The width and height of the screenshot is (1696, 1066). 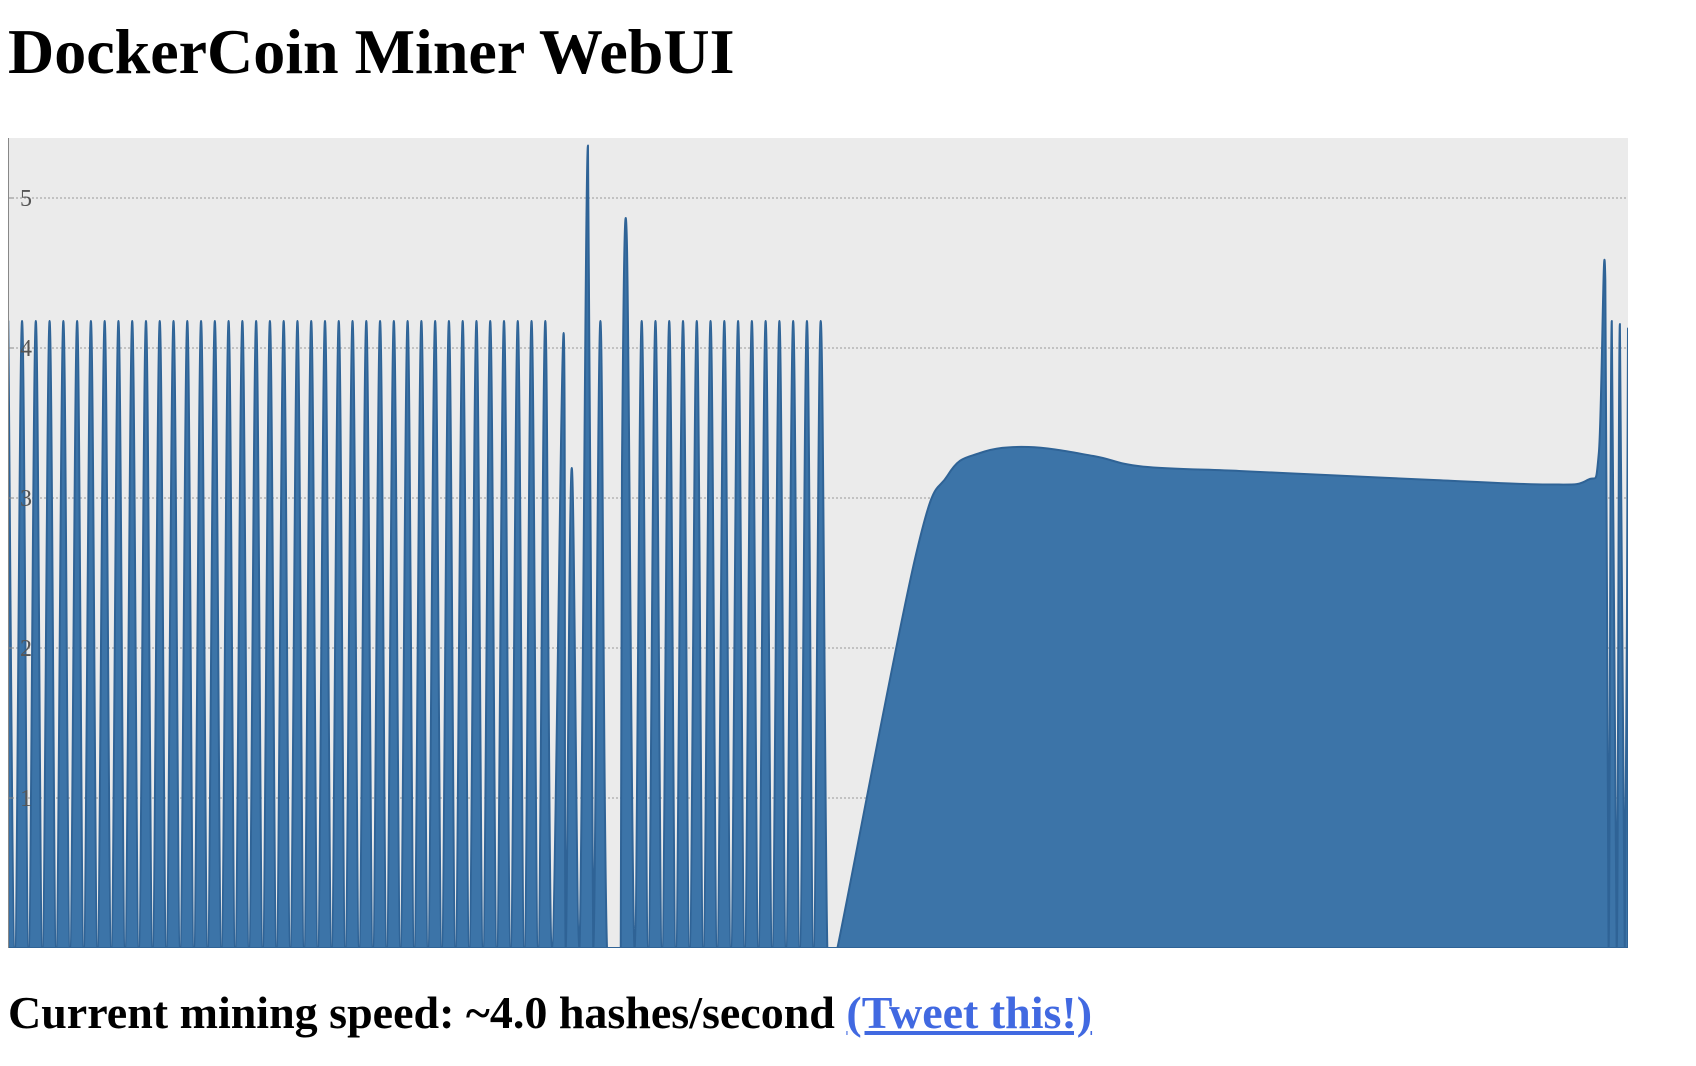 What do you see at coordinates (249, 1012) in the screenshot?
I see `speed-prefix: Current mining speed: ~` at bounding box center [249, 1012].